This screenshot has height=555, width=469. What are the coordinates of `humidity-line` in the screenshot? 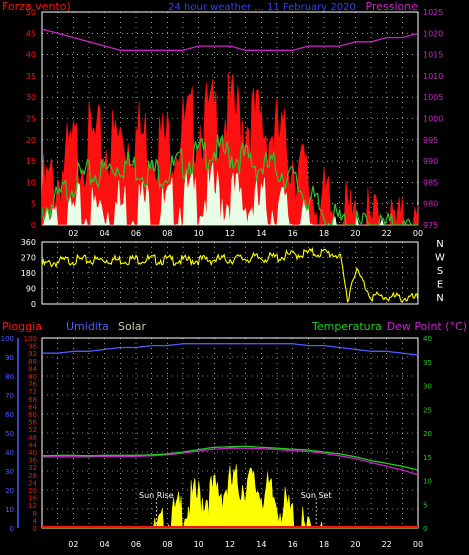 It's located at (230, 349).